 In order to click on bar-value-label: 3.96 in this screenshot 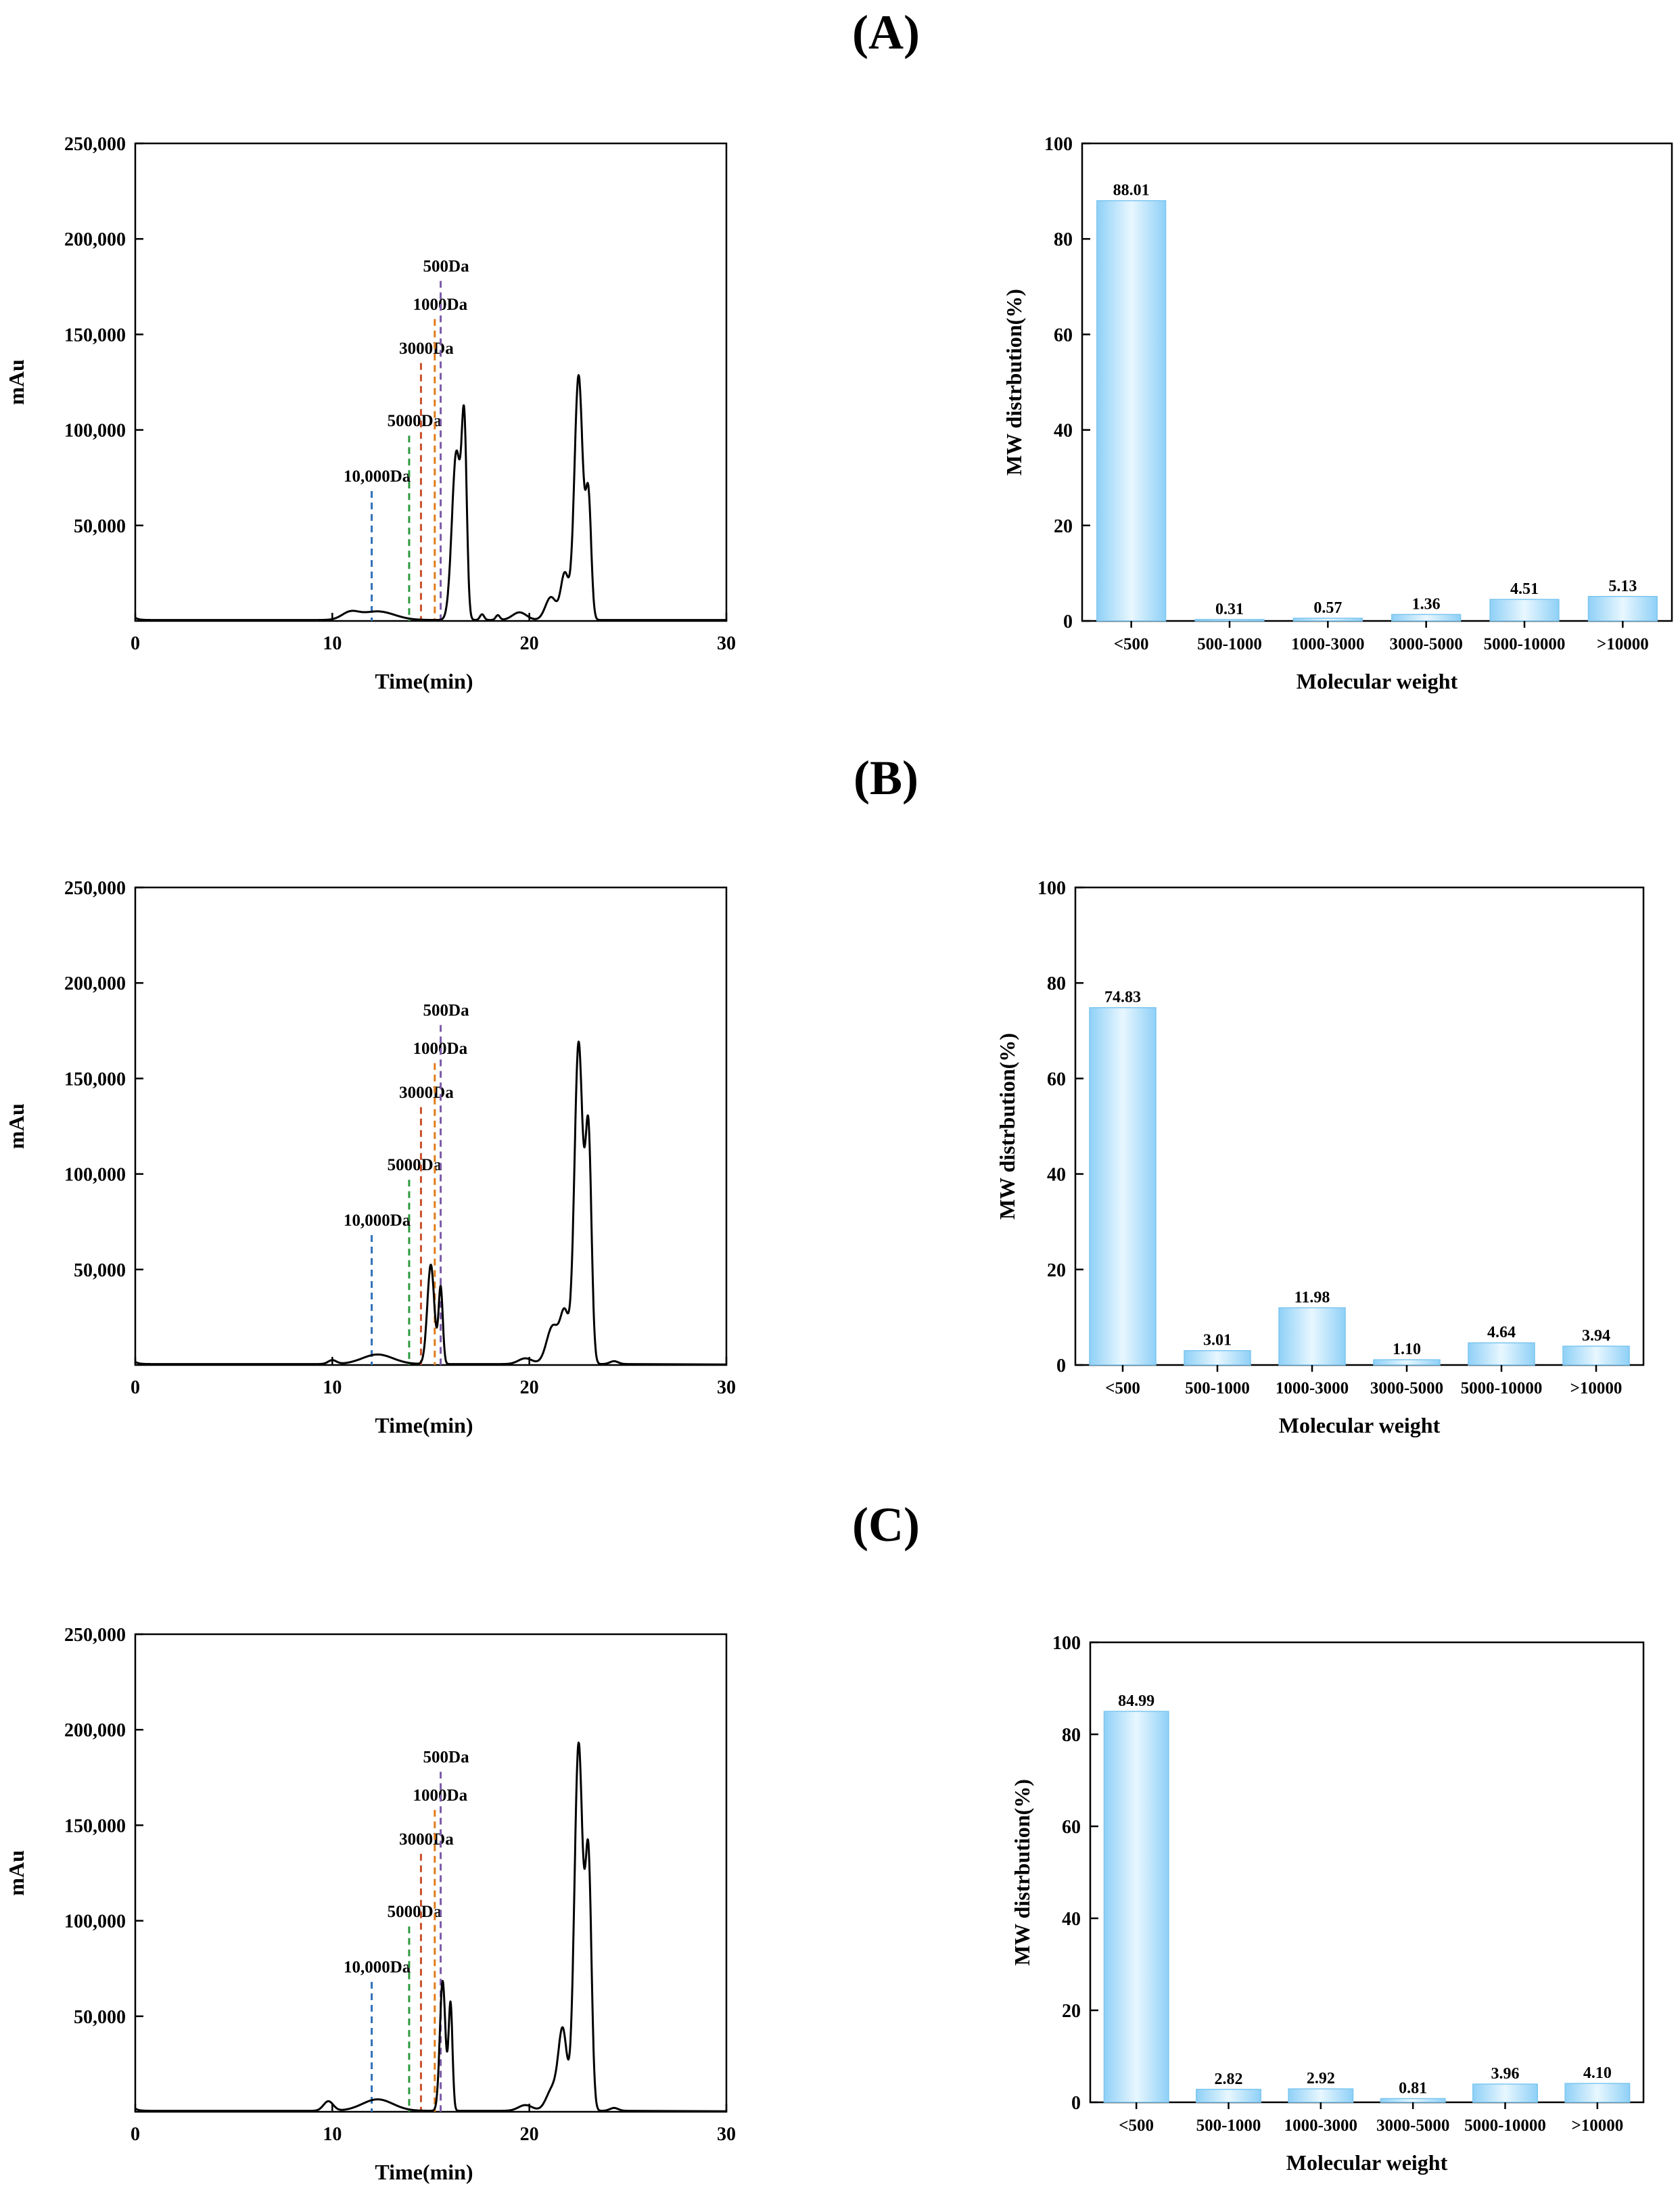, I will do `click(1506, 2074)`.